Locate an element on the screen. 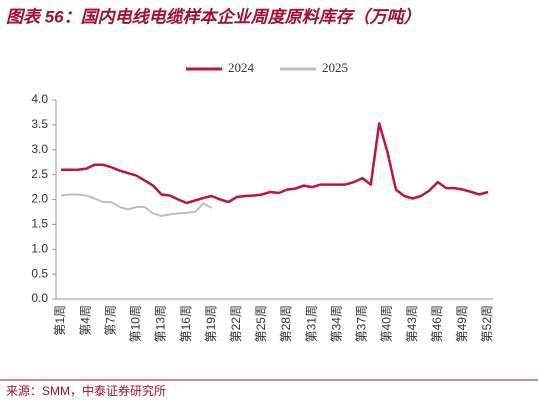 Image resolution: width=538 pixels, height=404 pixels. x-tick-label: 第25周 is located at coordinates (261, 323).